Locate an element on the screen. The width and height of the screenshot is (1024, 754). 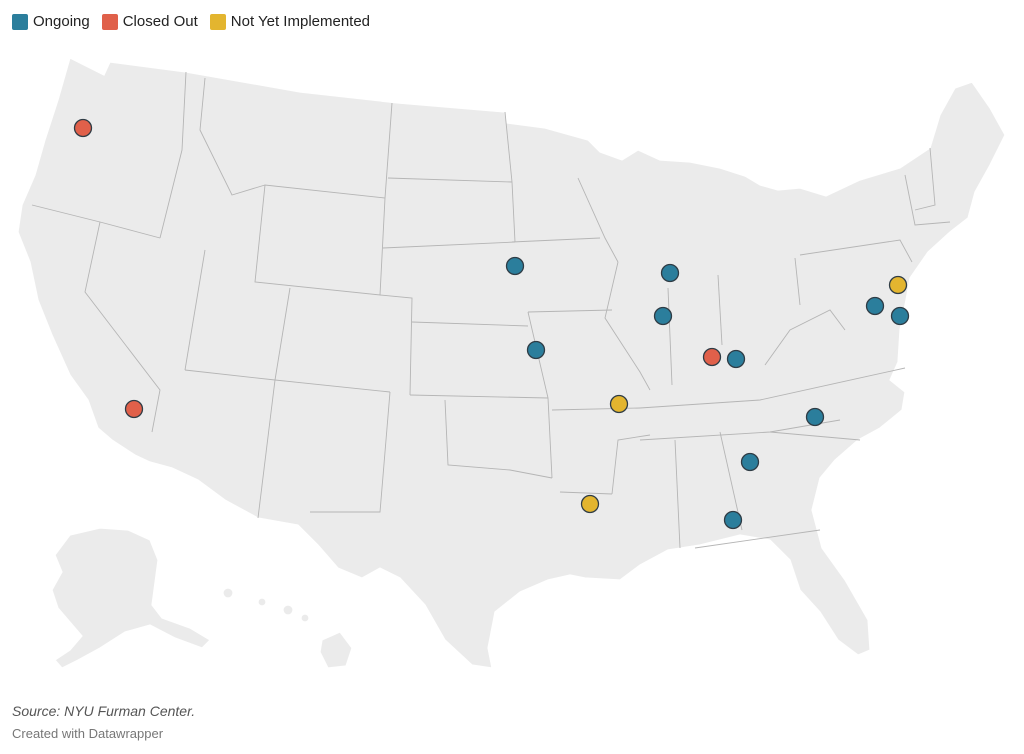
border-ia-mo is located at coordinates (570, 311).